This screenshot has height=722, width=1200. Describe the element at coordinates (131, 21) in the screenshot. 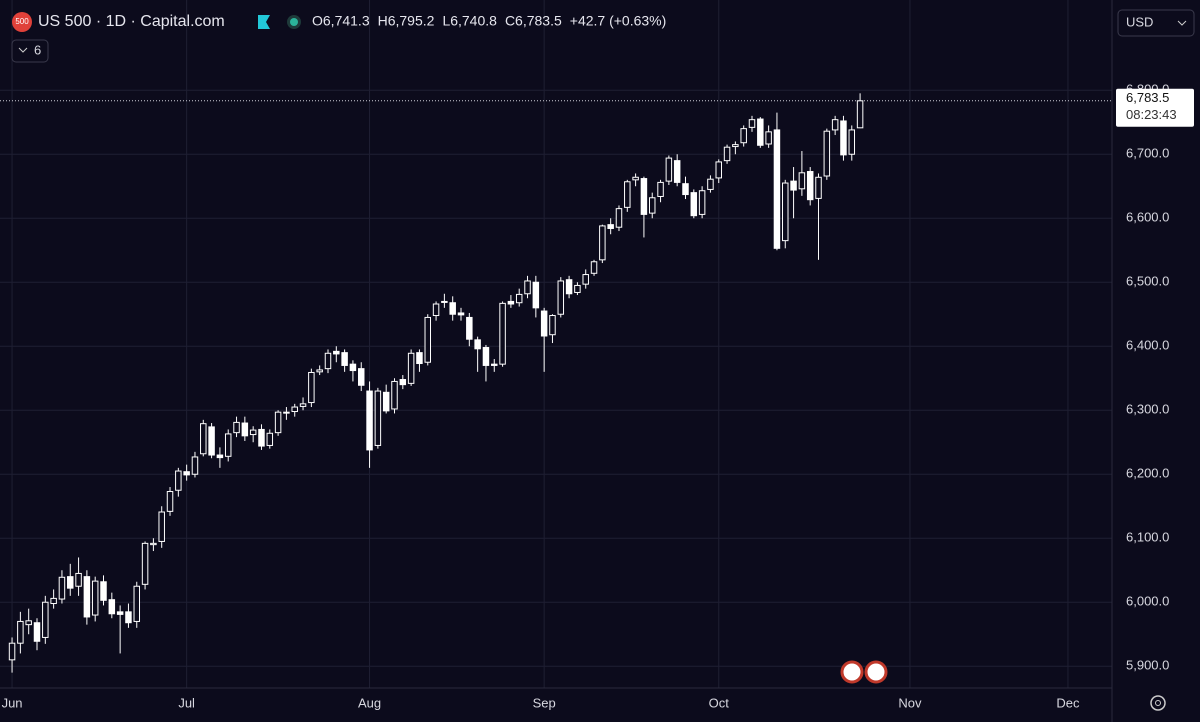

I see `chart-title: US 500 · 1D · Capital.com` at that location.